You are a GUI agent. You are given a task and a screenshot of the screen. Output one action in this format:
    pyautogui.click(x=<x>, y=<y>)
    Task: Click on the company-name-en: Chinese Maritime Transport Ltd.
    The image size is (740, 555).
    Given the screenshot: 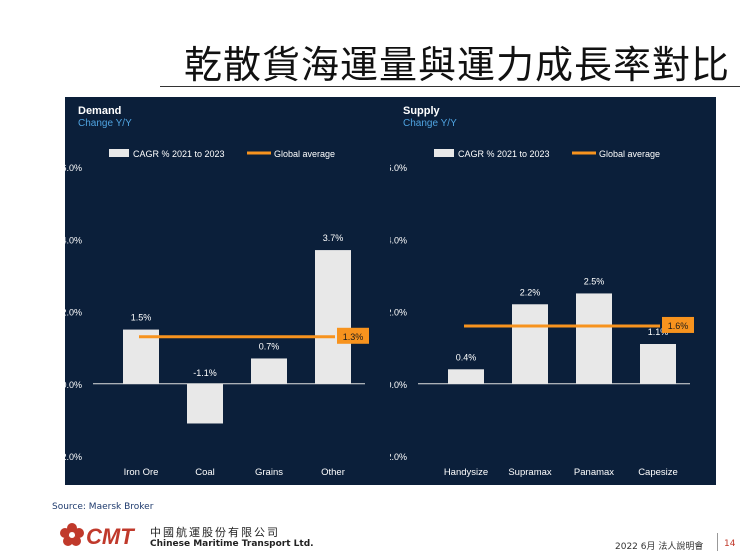 What is the action you would take?
    pyautogui.click(x=232, y=544)
    